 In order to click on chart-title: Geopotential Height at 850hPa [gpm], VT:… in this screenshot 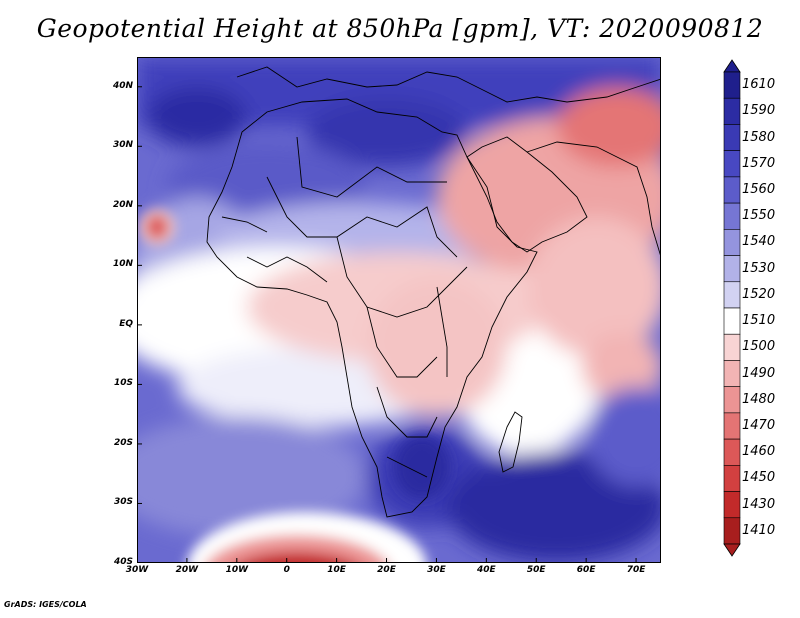, I will do `click(400, 28)`.